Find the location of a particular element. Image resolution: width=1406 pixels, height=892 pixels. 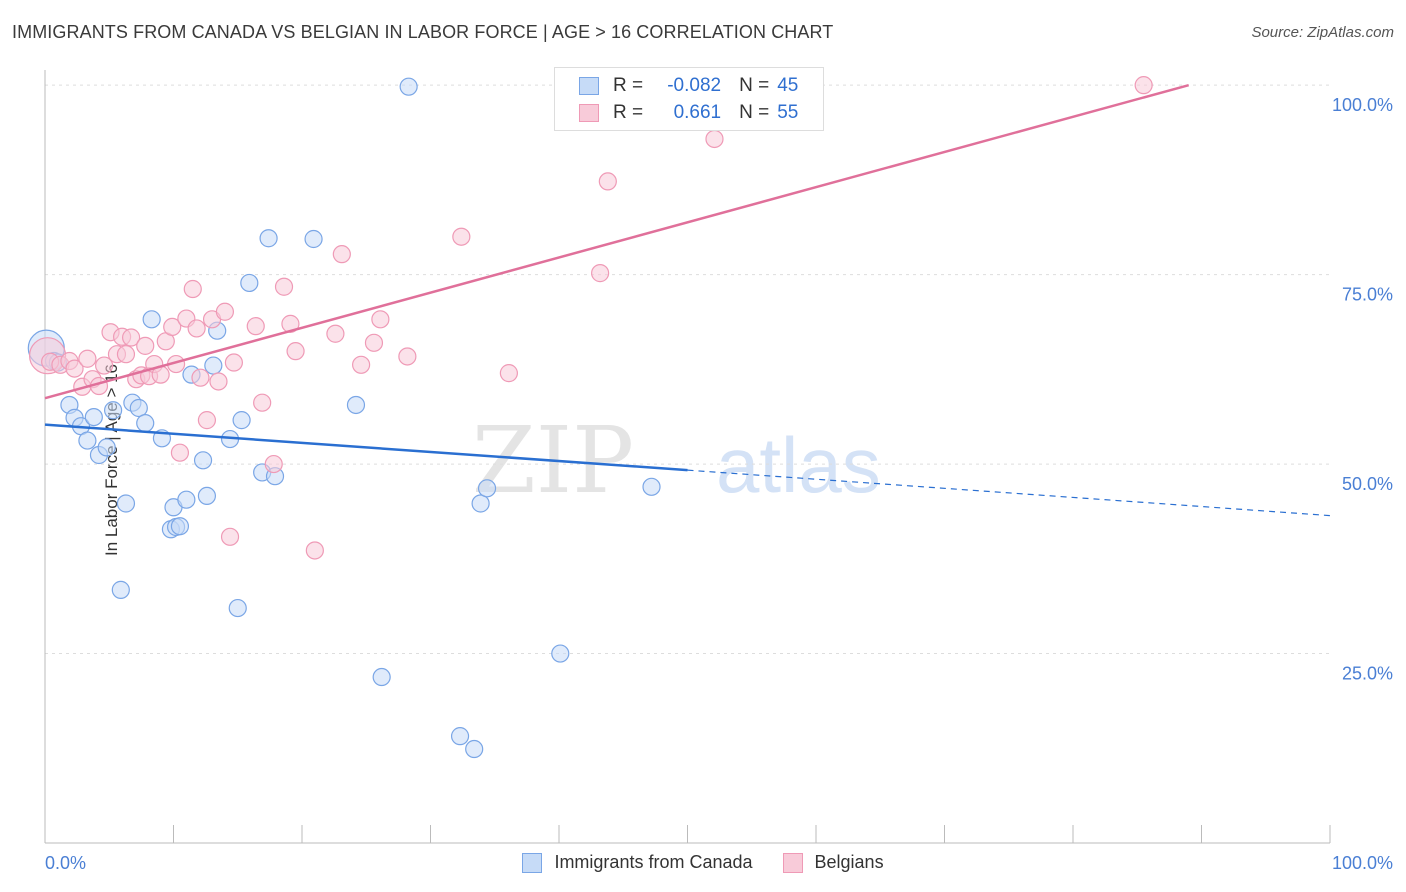

stats-row-canada: R = -0.082 N = 45 is located at coordinates (688, 86).